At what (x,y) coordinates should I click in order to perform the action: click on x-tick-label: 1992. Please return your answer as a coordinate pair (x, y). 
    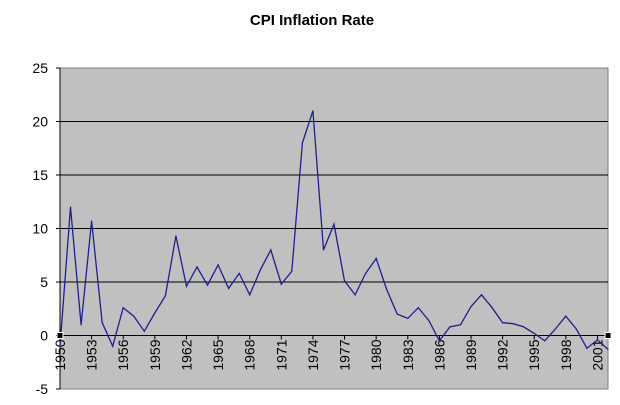
    Looking at the image, I should click on (503, 354).